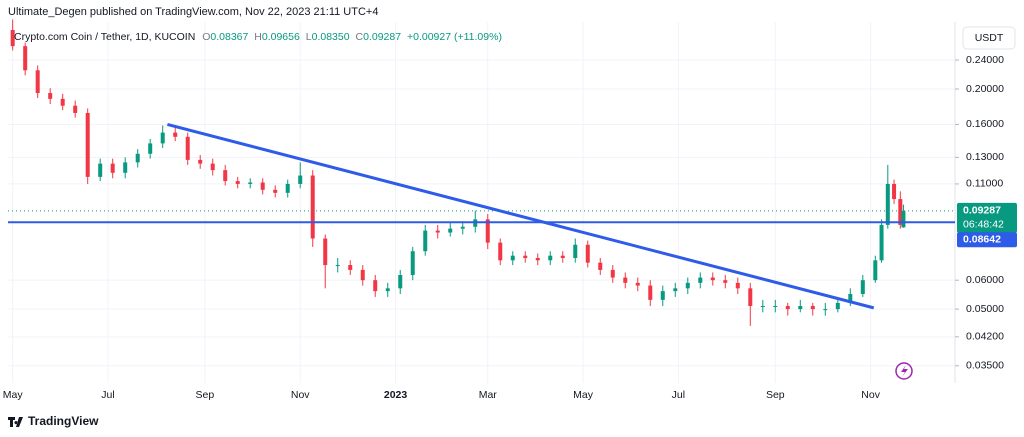  Describe the element at coordinates (281, 37) in the screenshot. I see `legend-value: 0.09656` at that location.